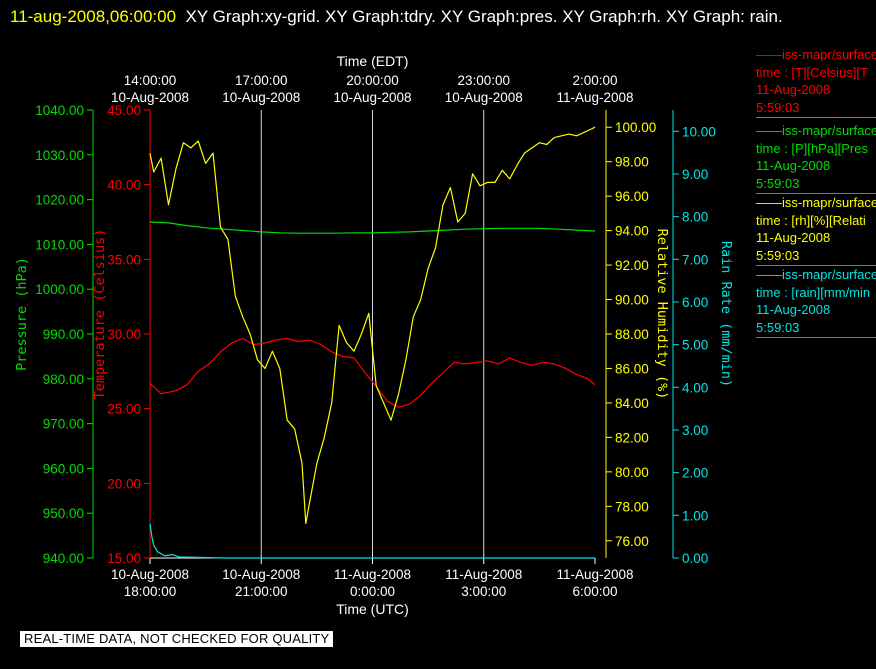 This screenshot has width=876, height=669. I want to click on rain-tick-label-5: 5.00, so click(695, 345).